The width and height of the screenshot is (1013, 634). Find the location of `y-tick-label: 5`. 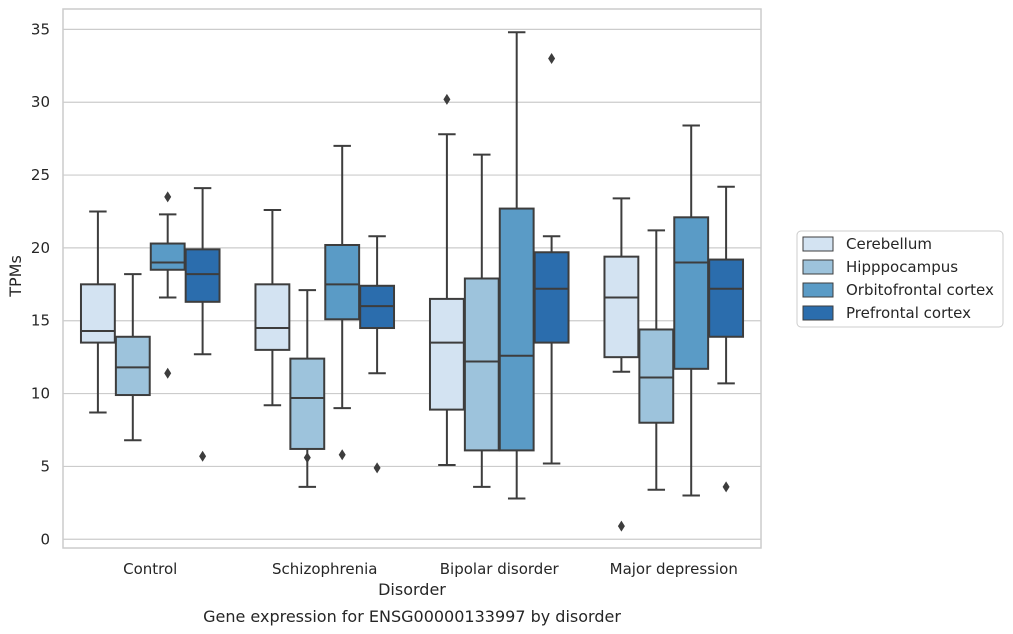

y-tick-label: 5 is located at coordinates (45, 466).